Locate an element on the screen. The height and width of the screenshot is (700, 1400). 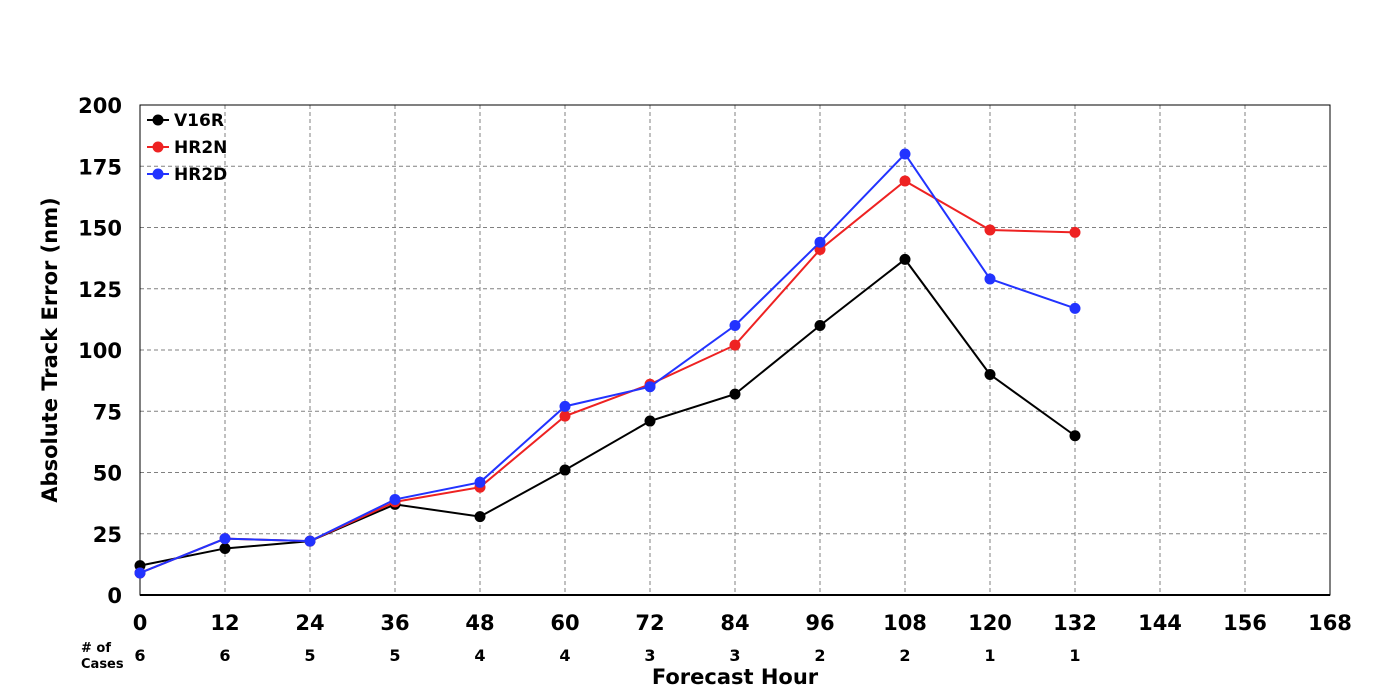
legend-item-hr2n: HR2N is located at coordinates (187, 148).